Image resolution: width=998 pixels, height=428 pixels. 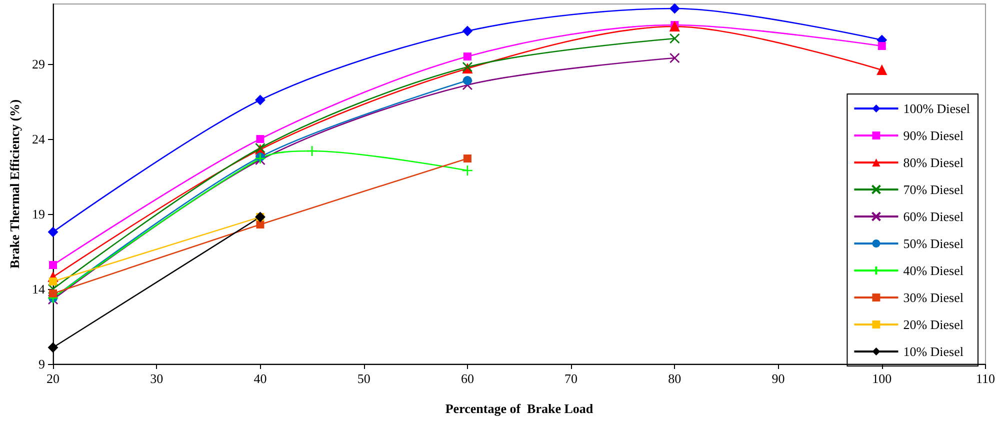 I want to click on x-tick-label: 20, so click(x=53, y=378).